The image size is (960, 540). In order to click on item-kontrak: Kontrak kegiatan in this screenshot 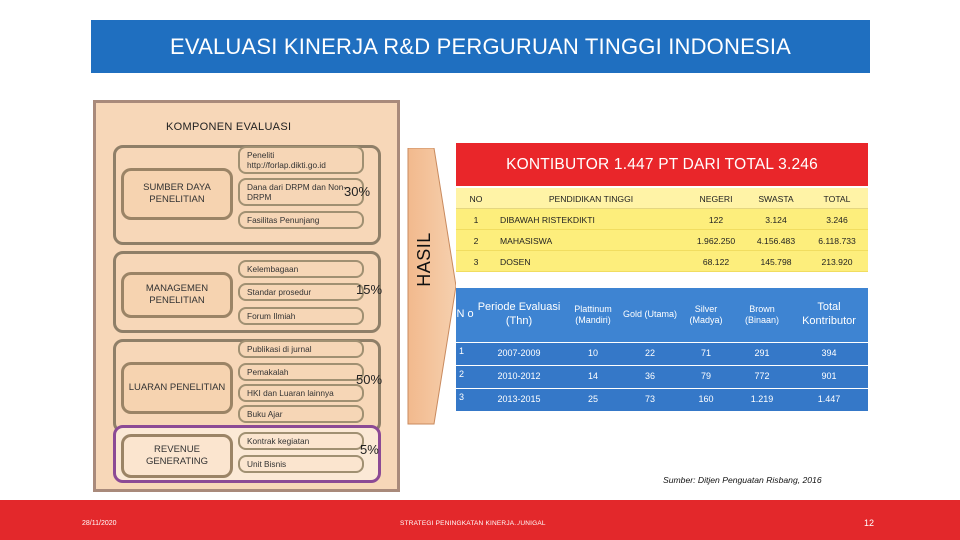, I will do `click(301, 441)`.